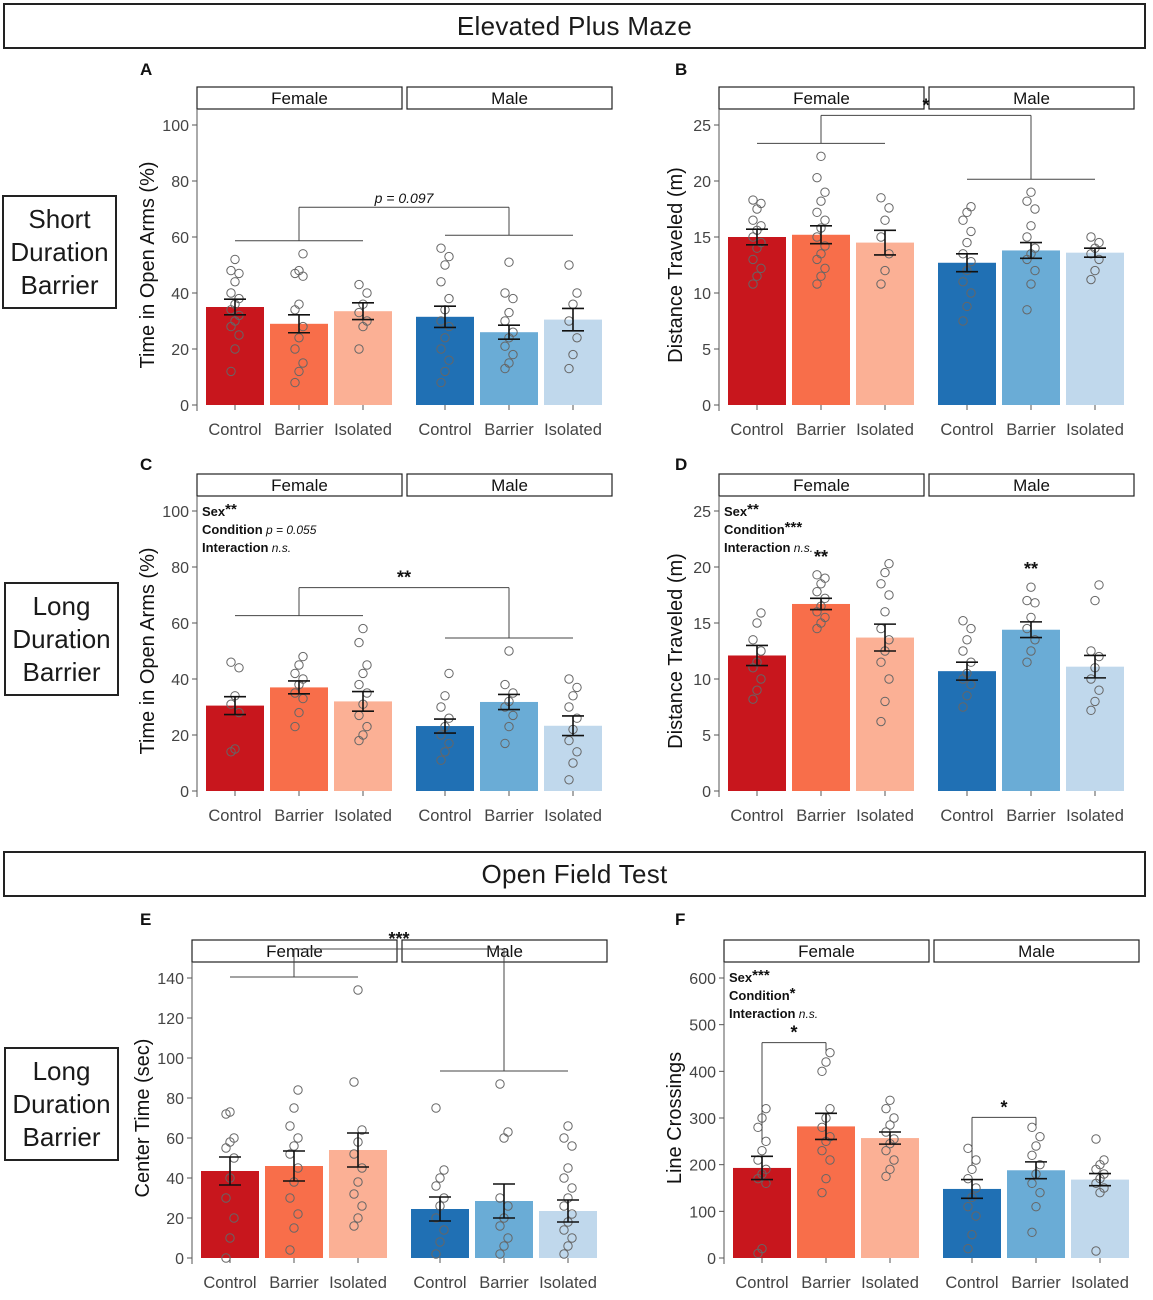 The image size is (1153, 1300). What do you see at coordinates (702, 568) in the screenshot?
I see `y-tick-label: 20` at bounding box center [702, 568].